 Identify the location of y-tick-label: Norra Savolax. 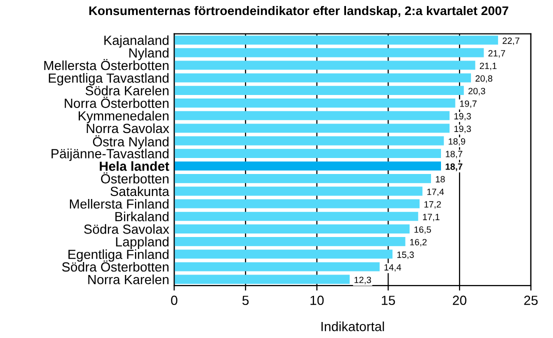
(128, 128).